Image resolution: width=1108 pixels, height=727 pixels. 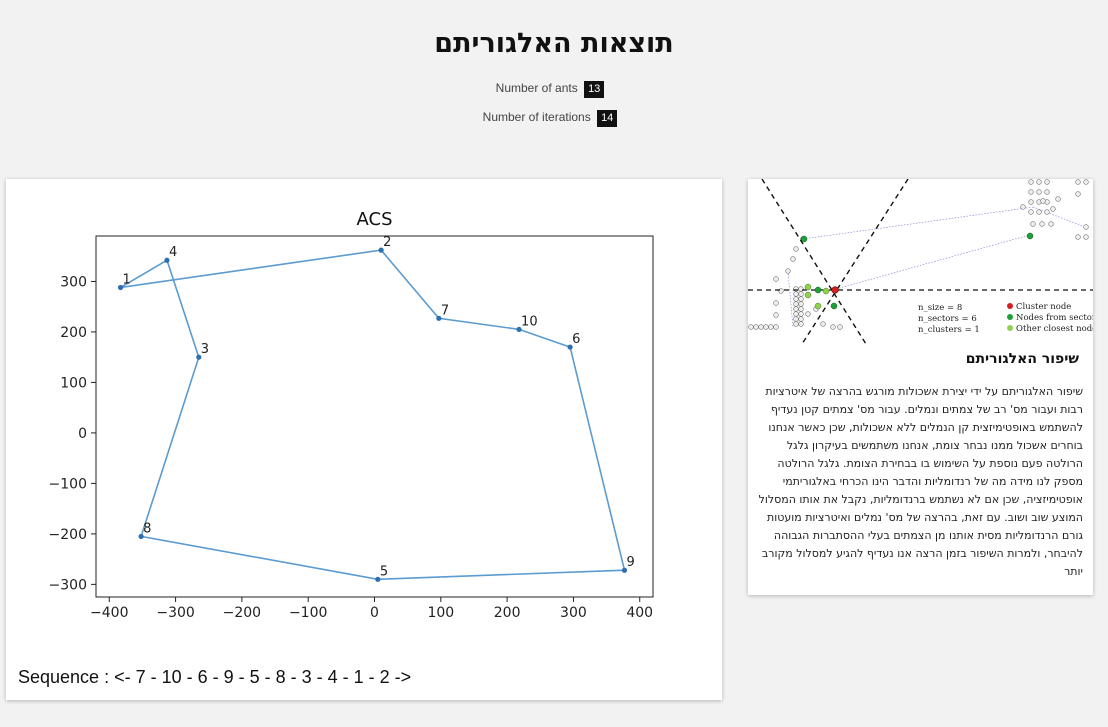 I want to click on closest-node, so click(x=818, y=306).